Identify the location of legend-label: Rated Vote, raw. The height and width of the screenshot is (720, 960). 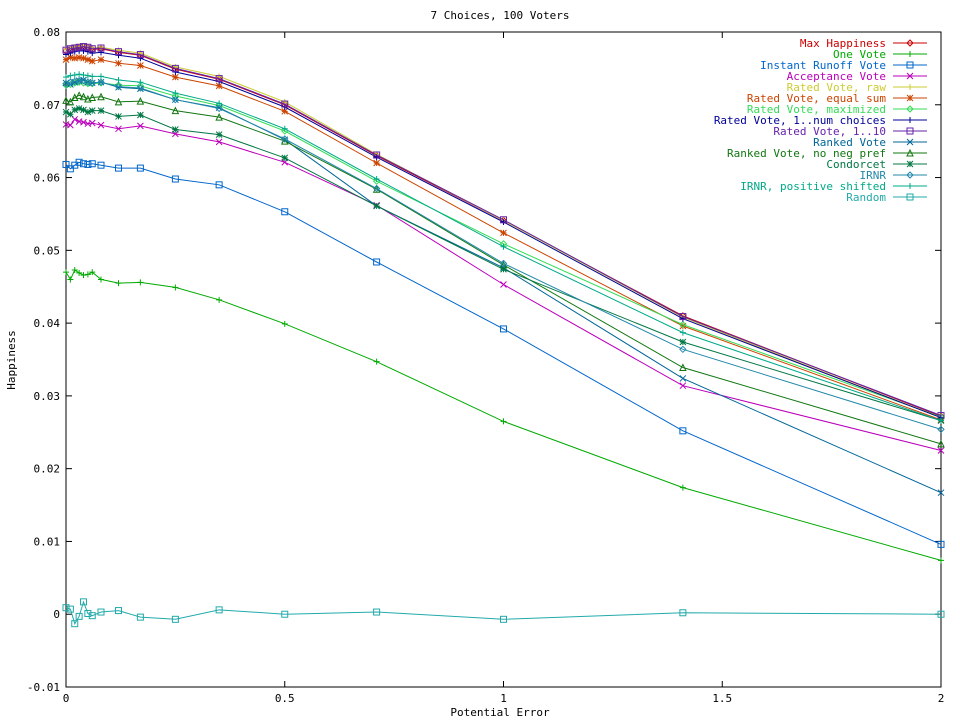
(837, 87).